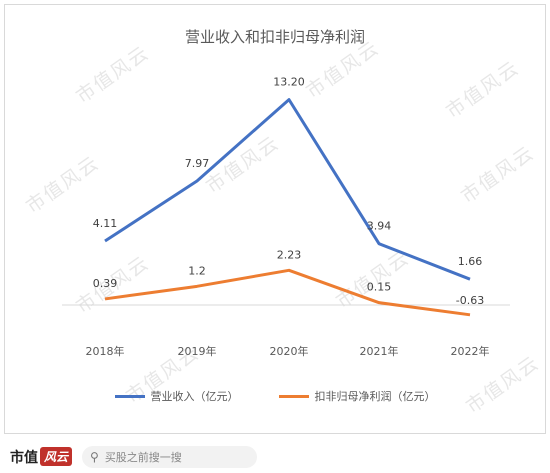 The height and width of the screenshot is (473, 550). What do you see at coordinates (287, 292) in the screenshot?
I see `series-line-net-profit` at bounding box center [287, 292].